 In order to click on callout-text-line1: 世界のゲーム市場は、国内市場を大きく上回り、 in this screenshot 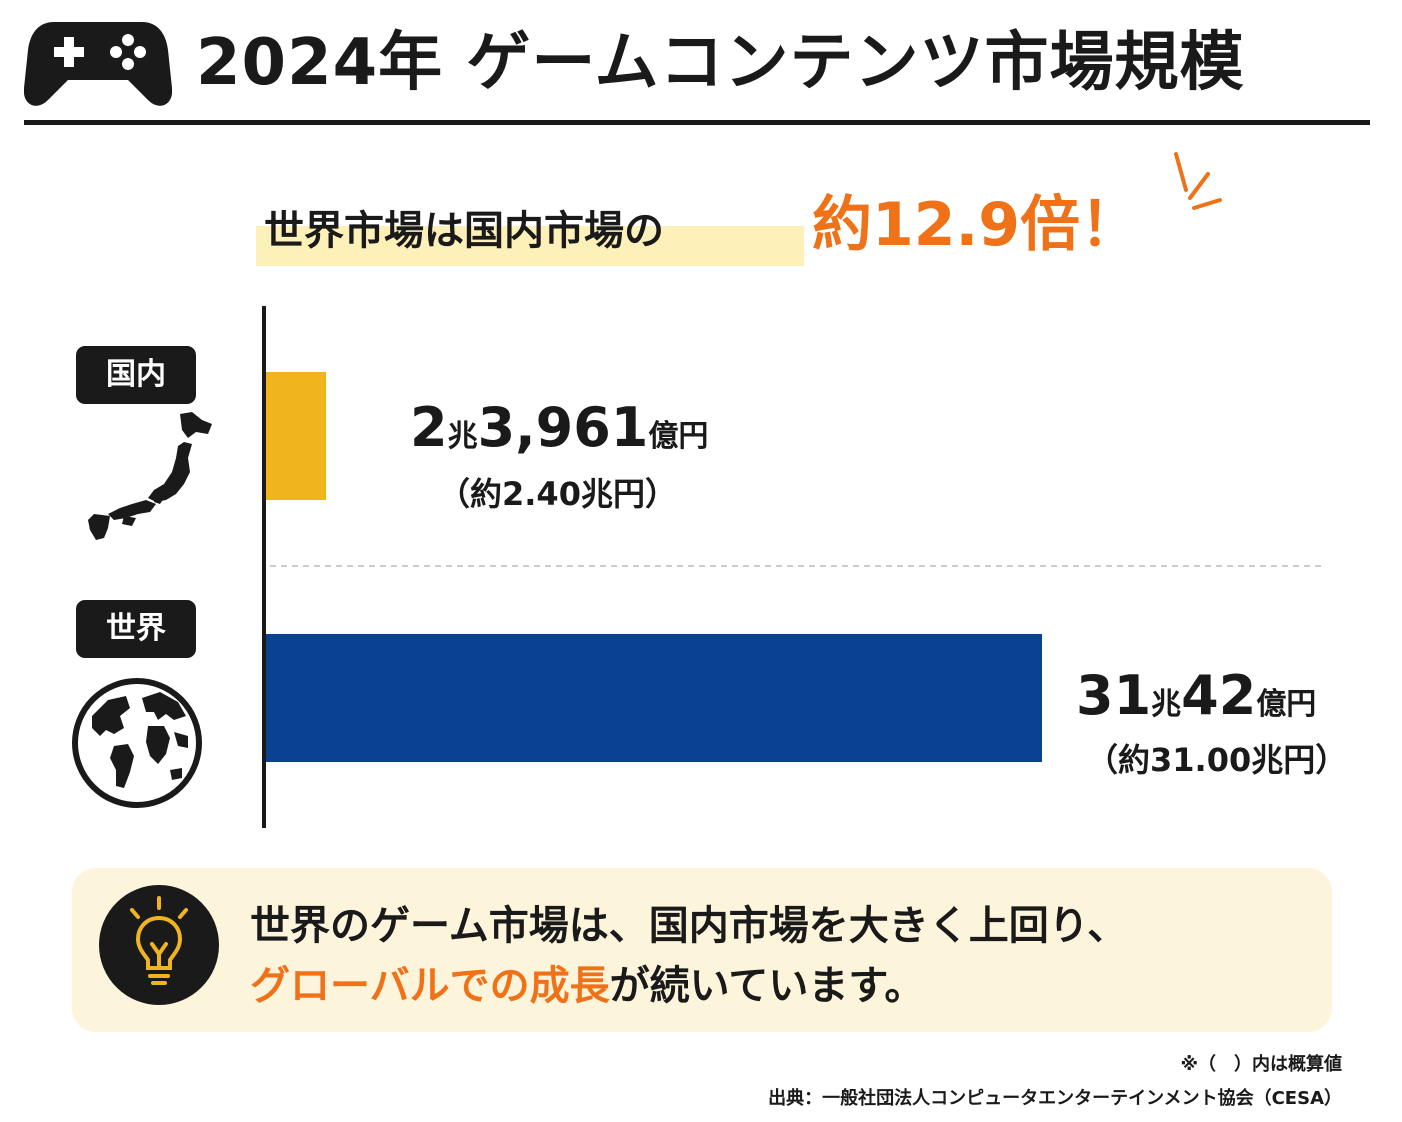, I will do `click(689, 926)`.